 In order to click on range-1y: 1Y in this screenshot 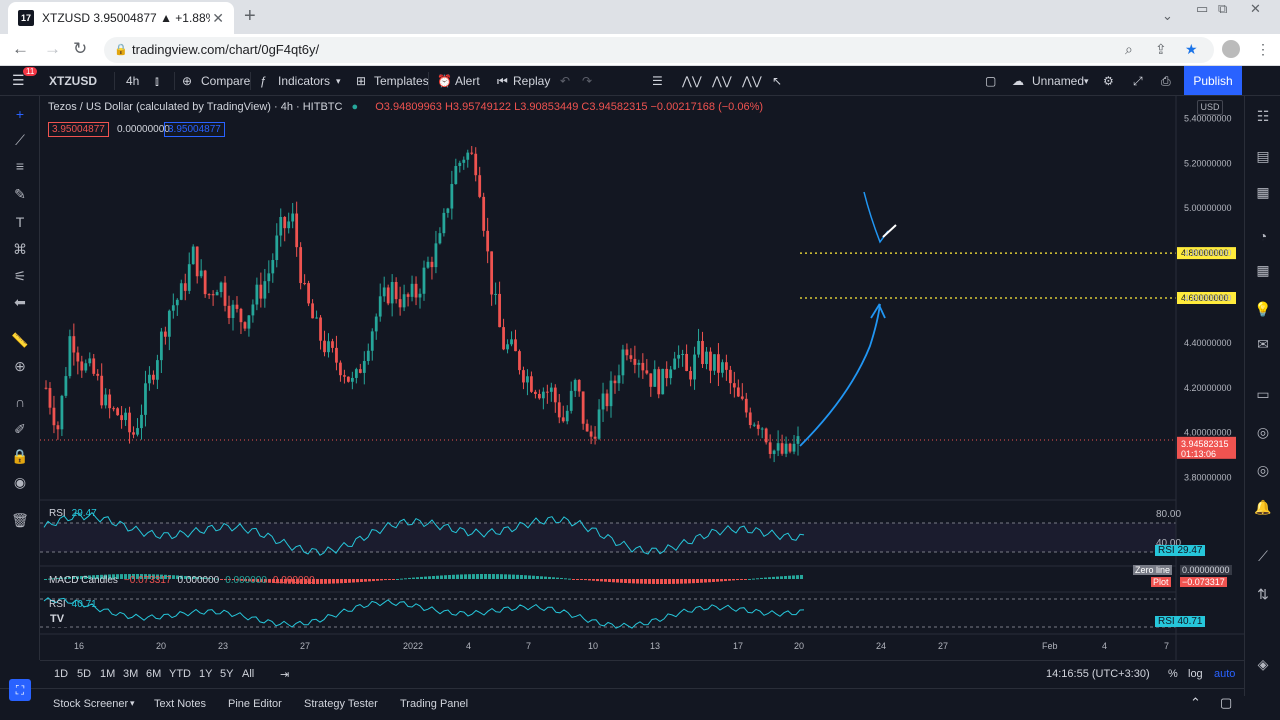, I will do `click(206, 674)`.